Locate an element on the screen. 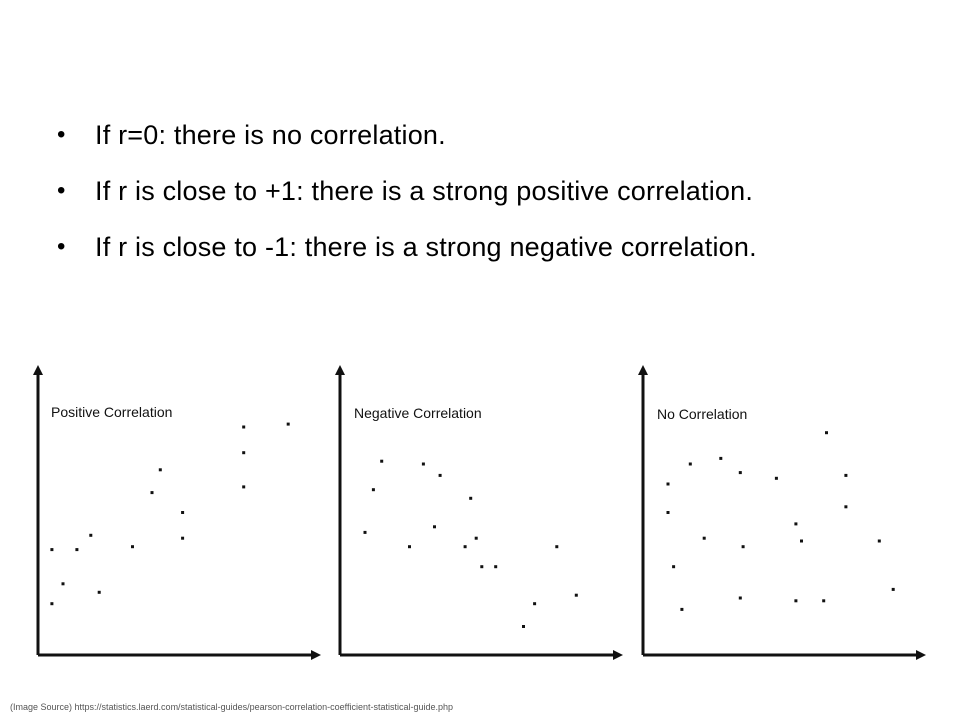 The width and height of the screenshot is (960, 720). plot-none: No Correlation is located at coordinates (782, 512).